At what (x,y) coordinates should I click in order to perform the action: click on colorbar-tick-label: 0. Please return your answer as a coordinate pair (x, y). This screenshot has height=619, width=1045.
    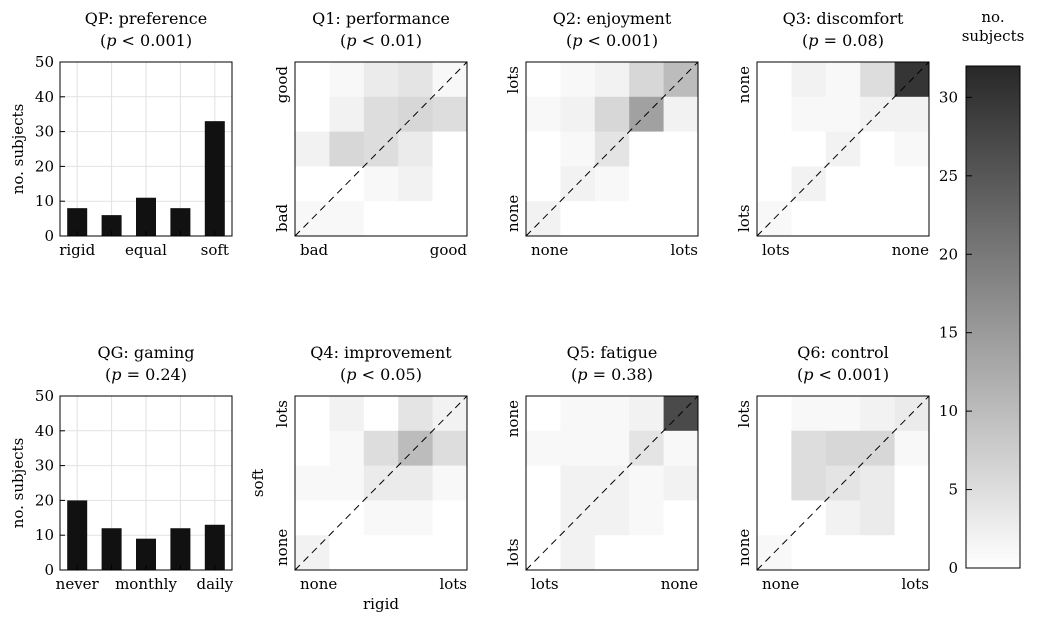
    Looking at the image, I should click on (953, 568).